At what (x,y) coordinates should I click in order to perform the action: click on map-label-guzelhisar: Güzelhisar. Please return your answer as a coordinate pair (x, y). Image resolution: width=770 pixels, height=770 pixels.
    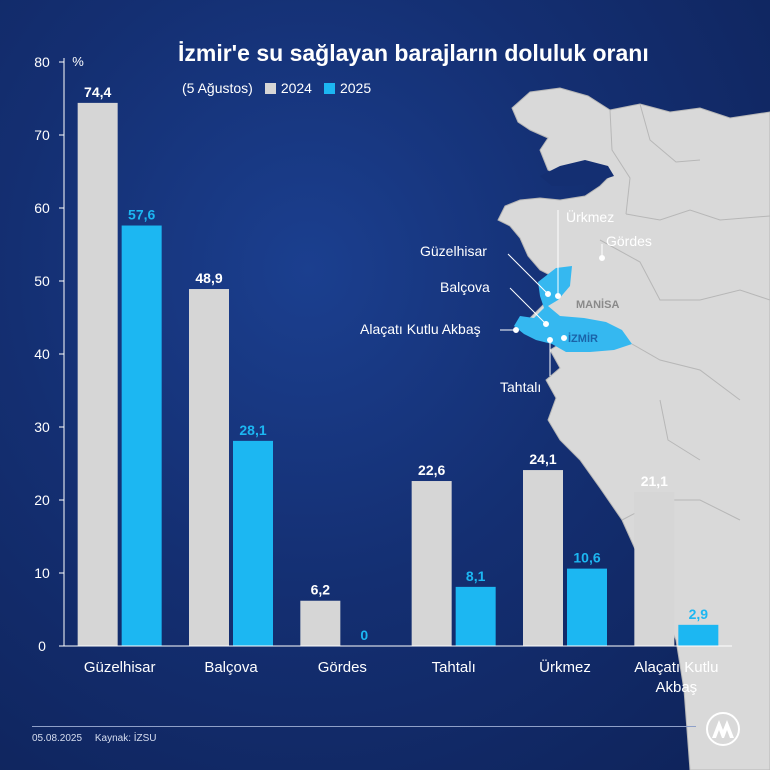
    Looking at the image, I should click on (453, 251).